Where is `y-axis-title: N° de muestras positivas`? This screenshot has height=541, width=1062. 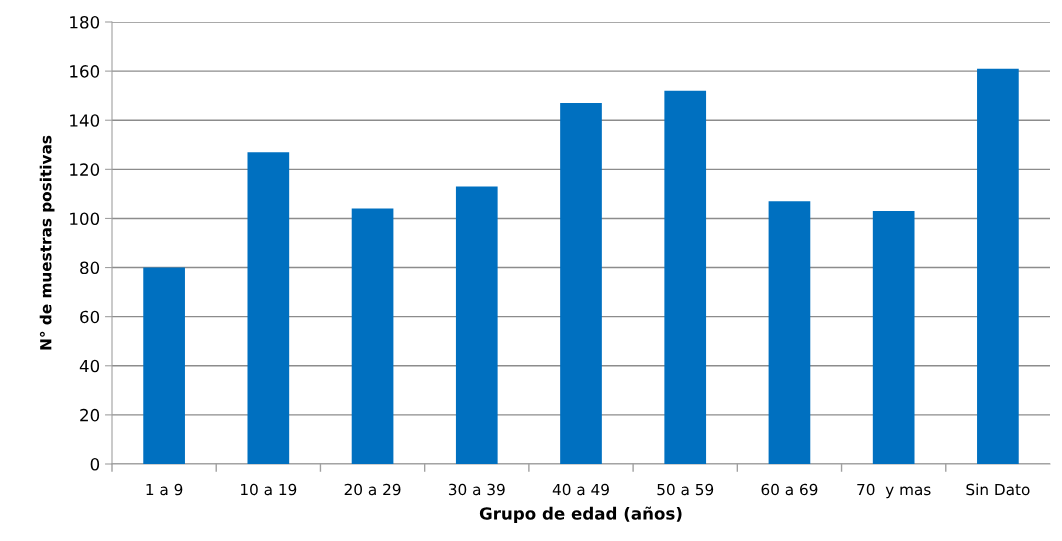
y-axis-title: N° de muestras positivas is located at coordinates (47, 242).